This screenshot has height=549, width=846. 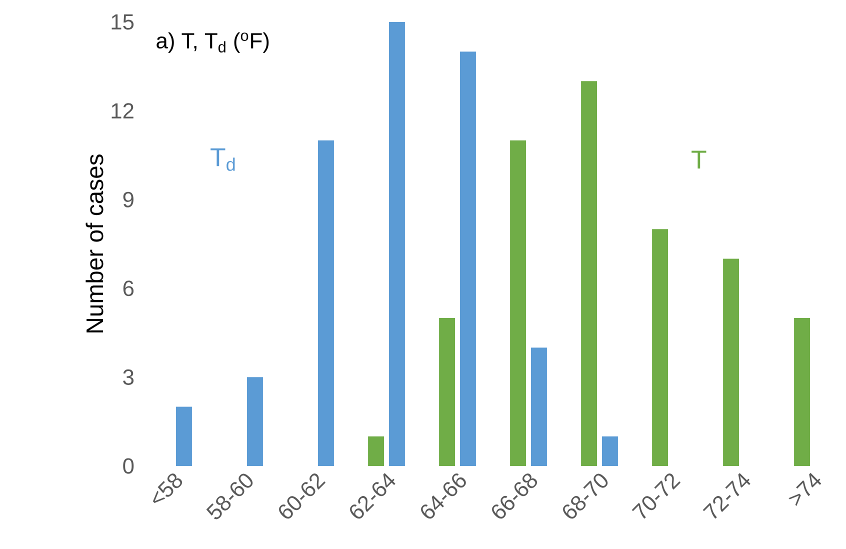 I want to click on y-axis-title: Number of cases, so click(x=95, y=243).